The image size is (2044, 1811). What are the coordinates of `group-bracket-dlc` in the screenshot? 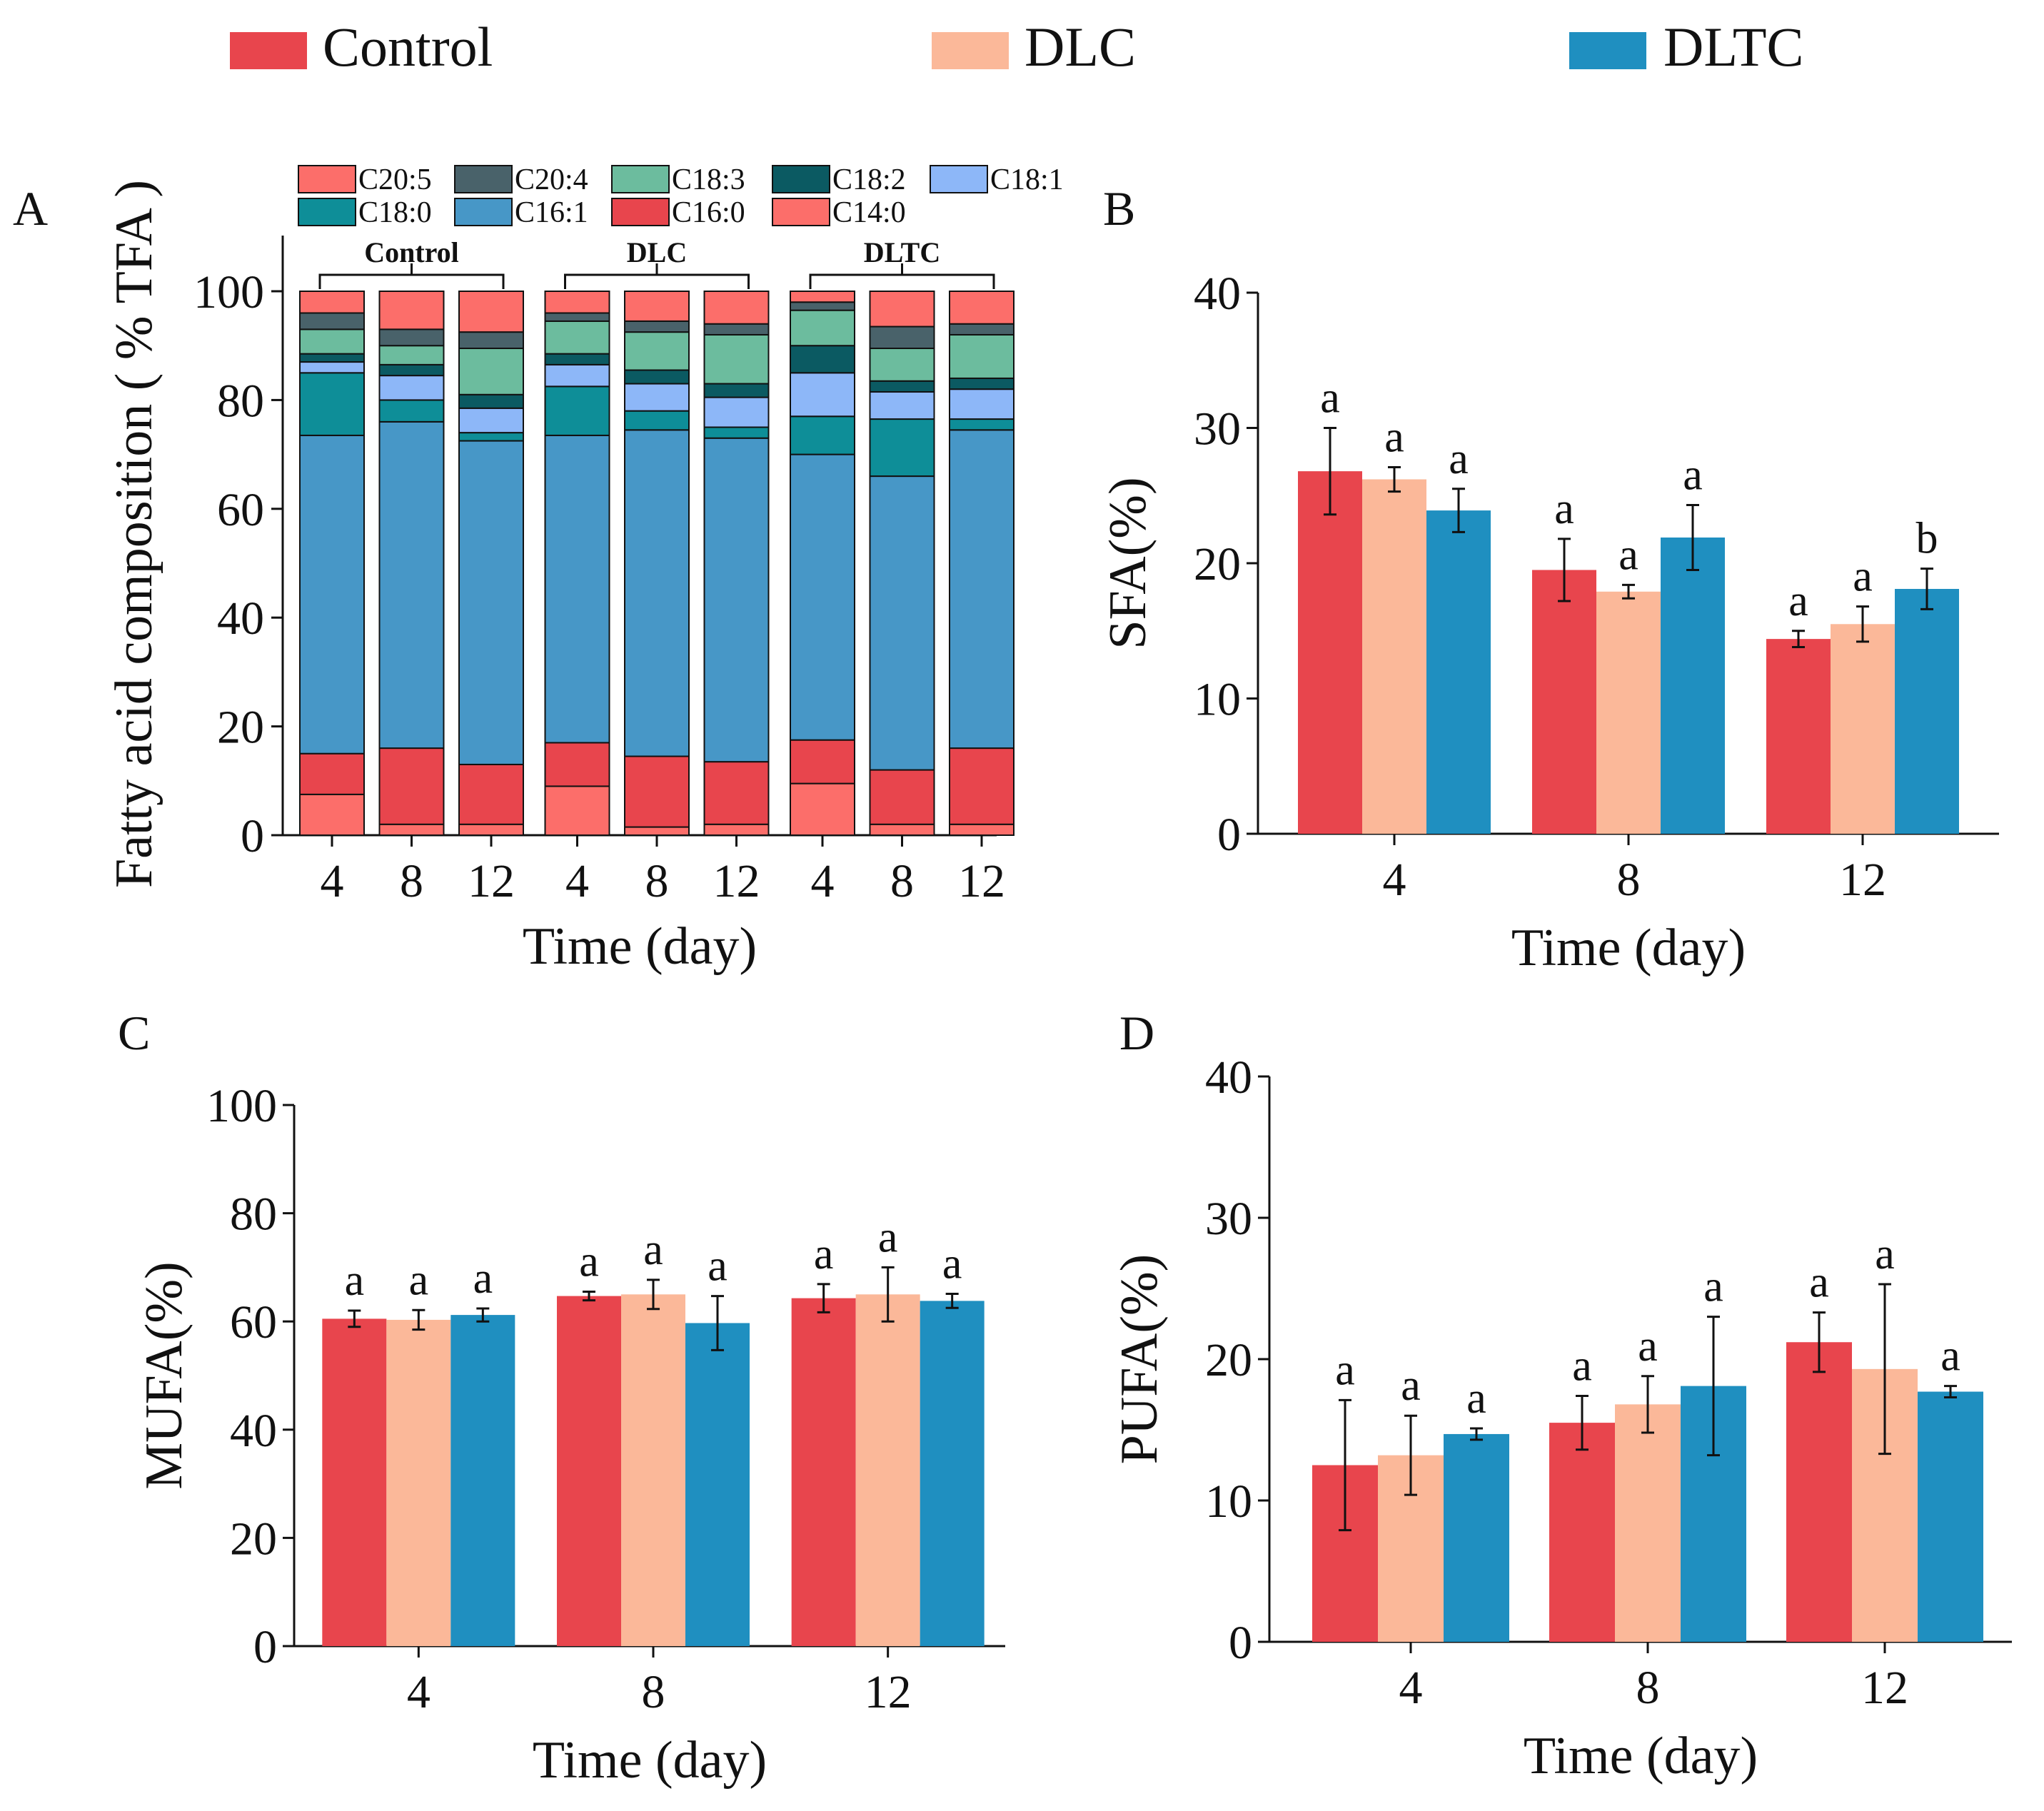 It's located at (657, 281).